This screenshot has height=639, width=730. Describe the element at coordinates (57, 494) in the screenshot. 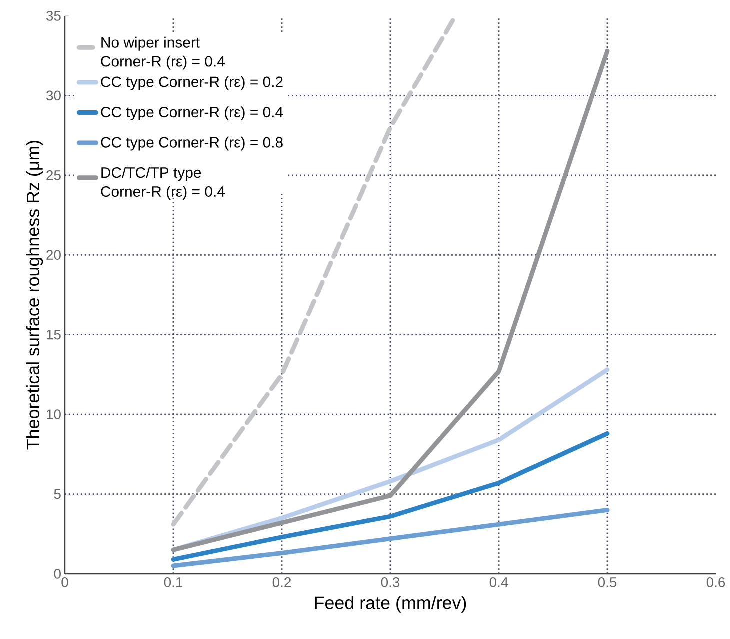

I see `y-tick-label: 5` at that location.